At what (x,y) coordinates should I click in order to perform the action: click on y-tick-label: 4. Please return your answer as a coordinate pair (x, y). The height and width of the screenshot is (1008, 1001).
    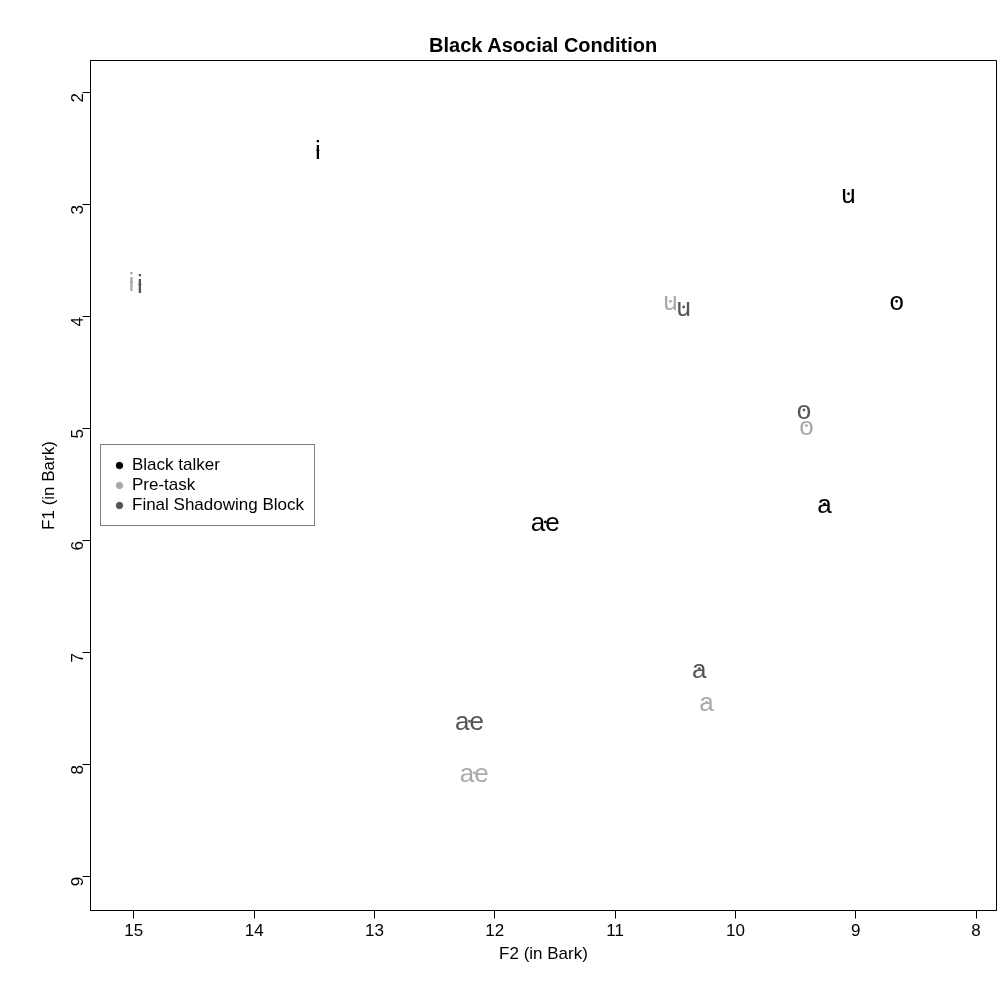
    Looking at the image, I should click on (78, 321).